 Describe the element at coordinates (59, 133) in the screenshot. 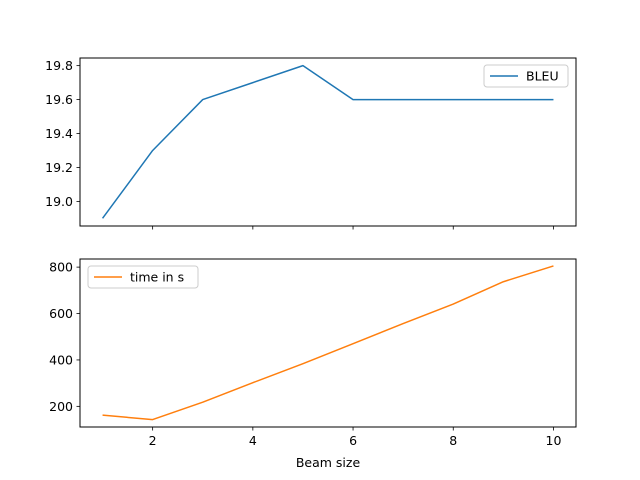

I see `y-tick-label: 19.4` at that location.